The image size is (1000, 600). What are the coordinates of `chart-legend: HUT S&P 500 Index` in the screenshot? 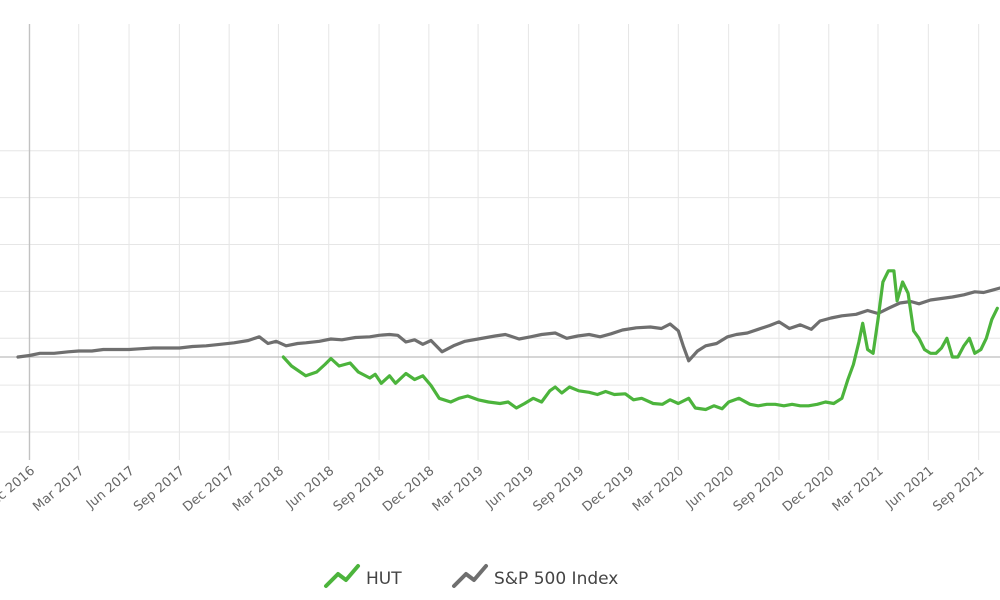 It's located at (471, 576).